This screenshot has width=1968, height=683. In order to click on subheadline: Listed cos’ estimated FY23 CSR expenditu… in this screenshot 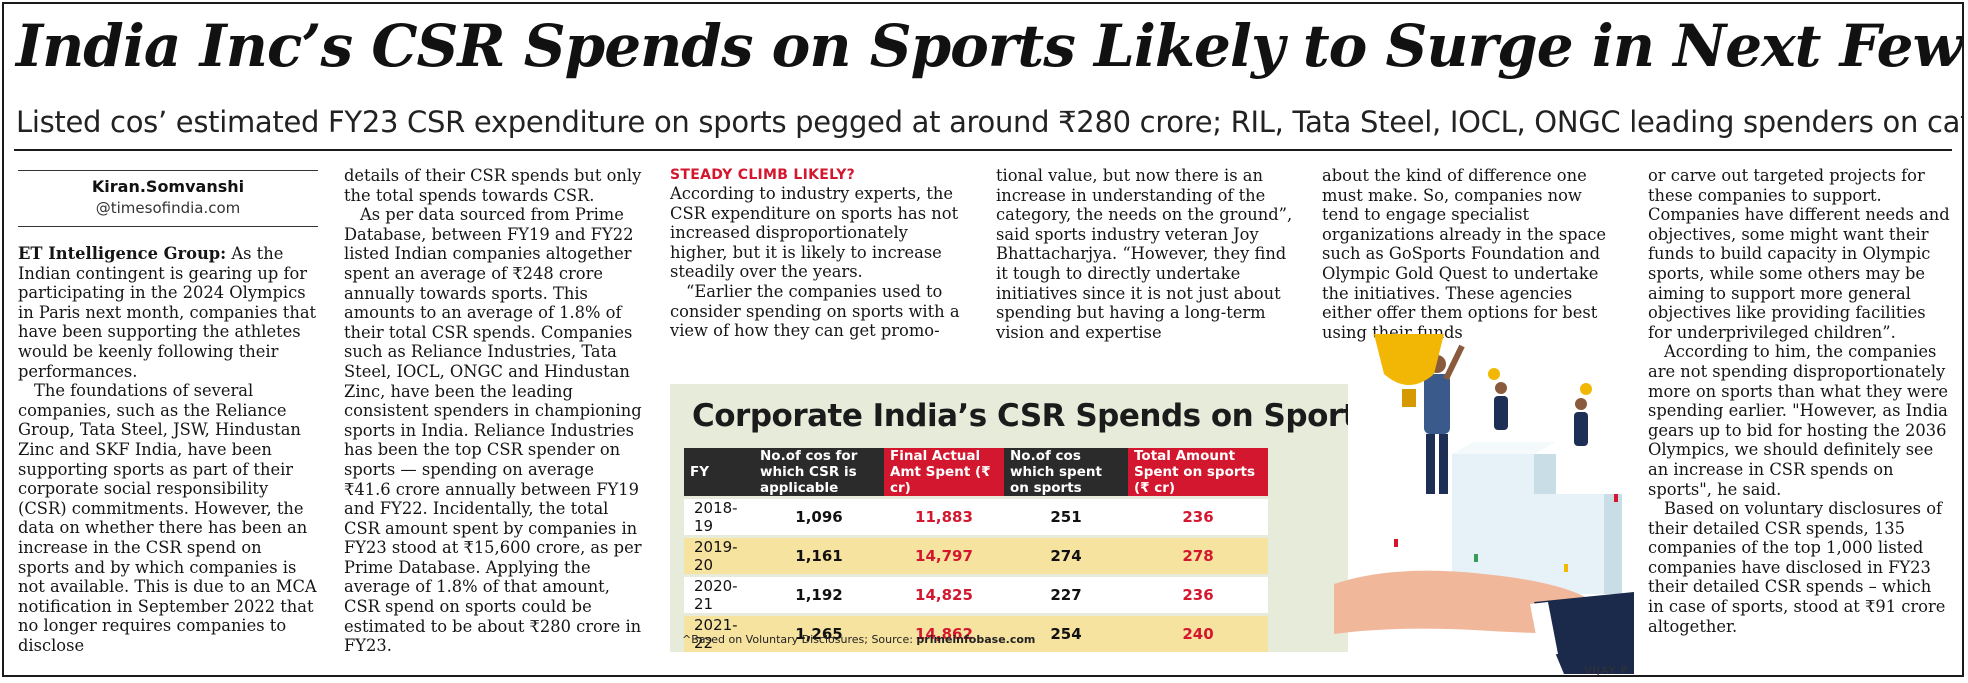, I will do `click(990, 122)`.